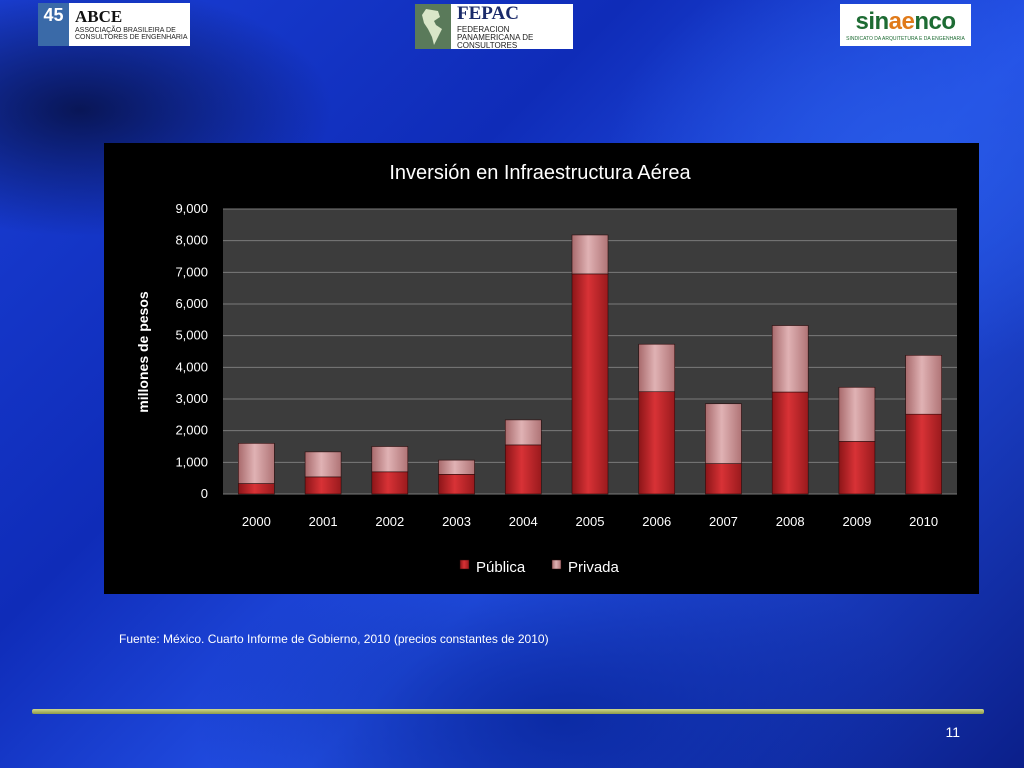  I want to click on sinaenco-logo-name: sinaenco, so click(905, 21).